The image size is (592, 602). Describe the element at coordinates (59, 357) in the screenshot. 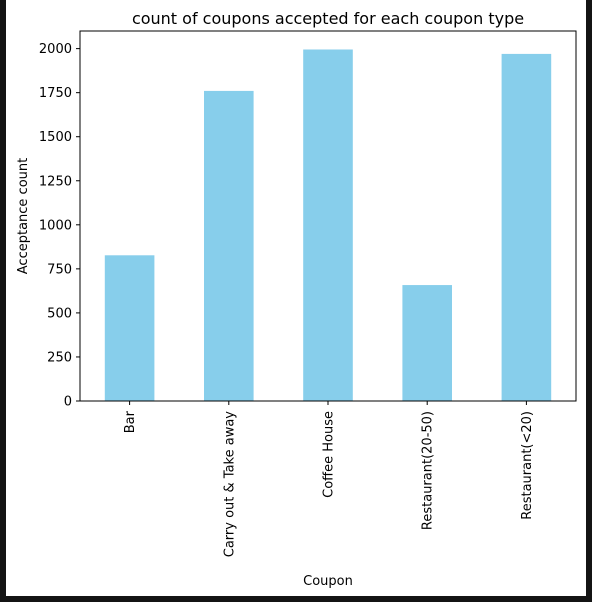

I see `y-tick-label-1: 250` at that location.